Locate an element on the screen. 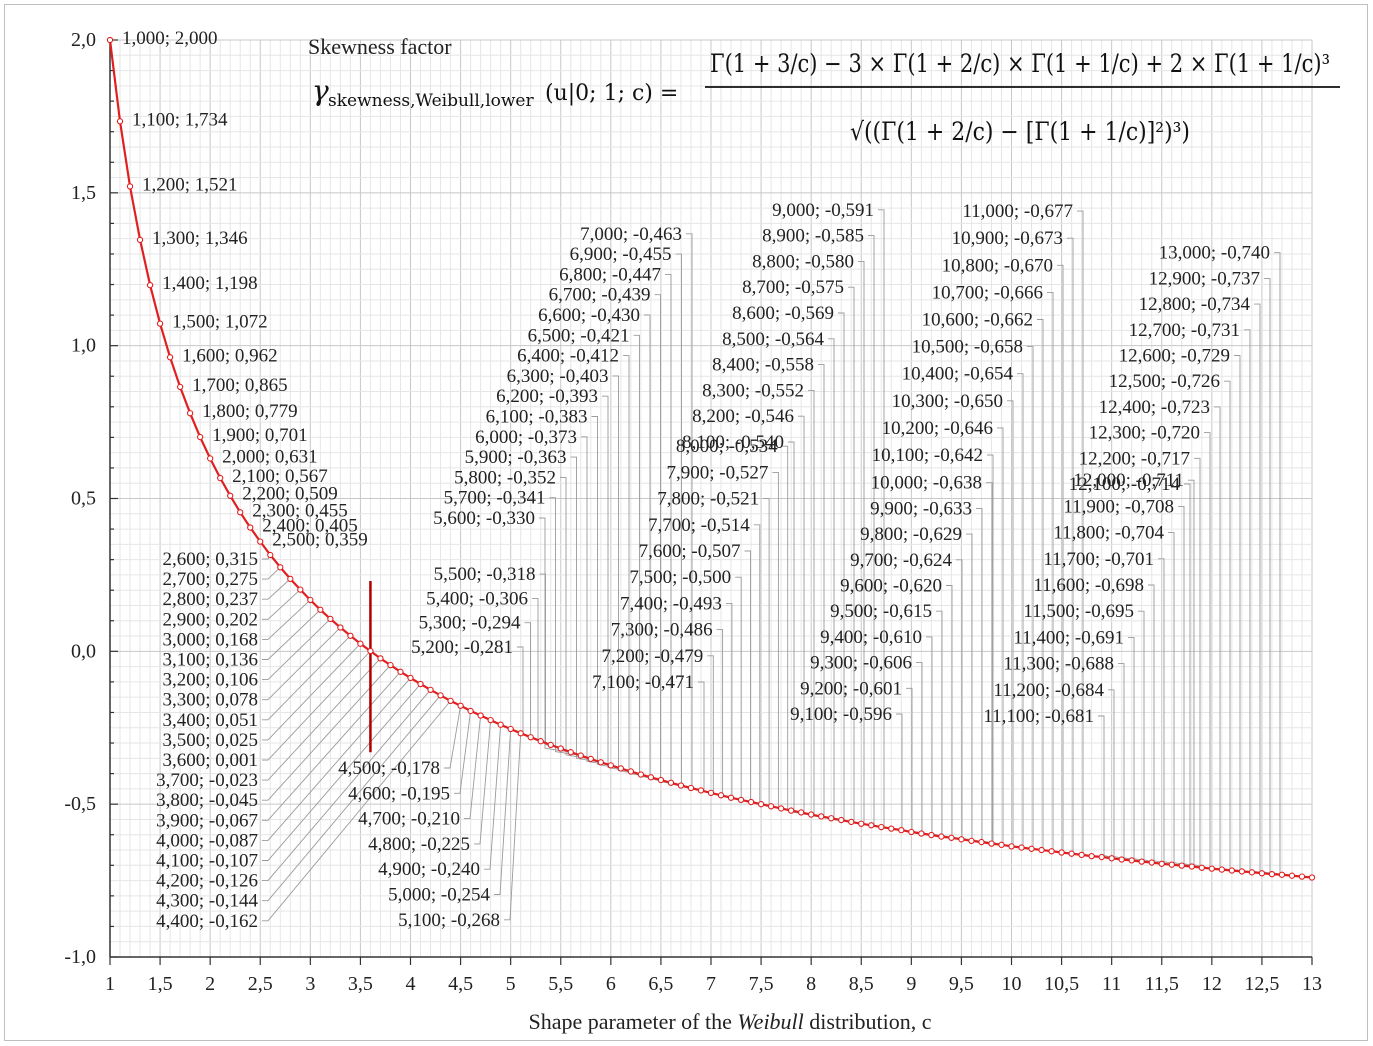  data-label: 4,200; -0,126 is located at coordinates (207, 881).